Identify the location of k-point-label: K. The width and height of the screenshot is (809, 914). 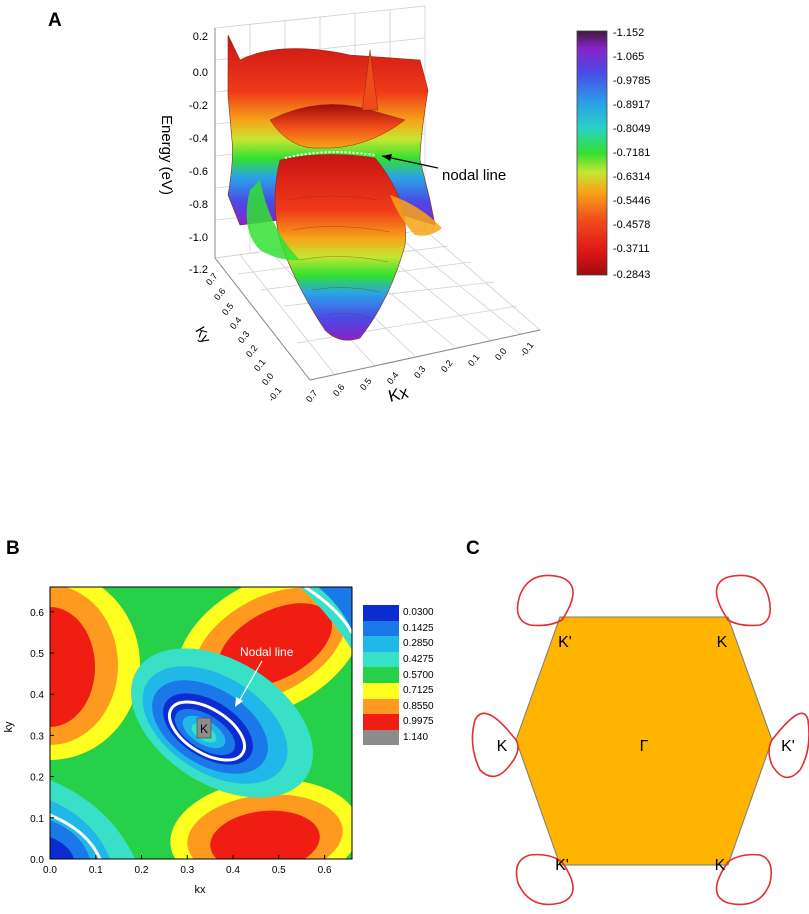
(204, 729).